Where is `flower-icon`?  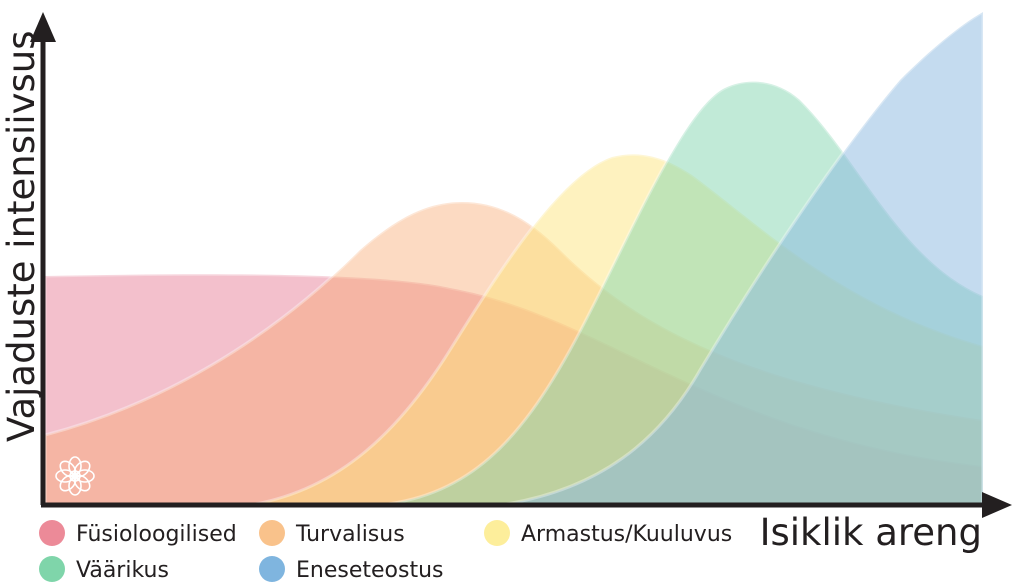 flower-icon is located at coordinates (75, 476).